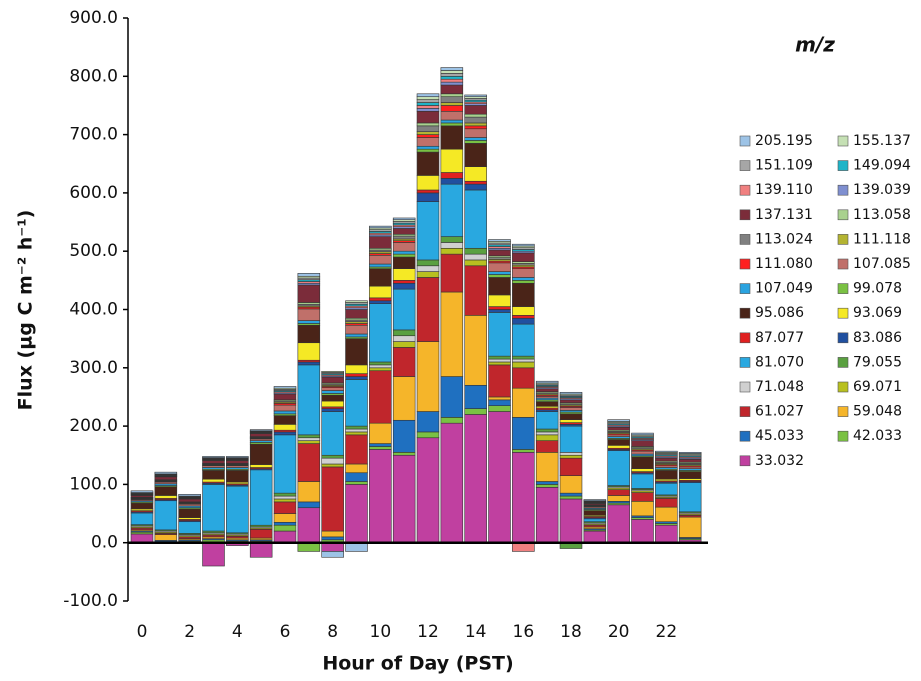 Image resolution: width=921 pixels, height=681 pixels. What do you see at coordinates (619, 632) in the screenshot?
I see `x-tick-label: 20` at bounding box center [619, 632].